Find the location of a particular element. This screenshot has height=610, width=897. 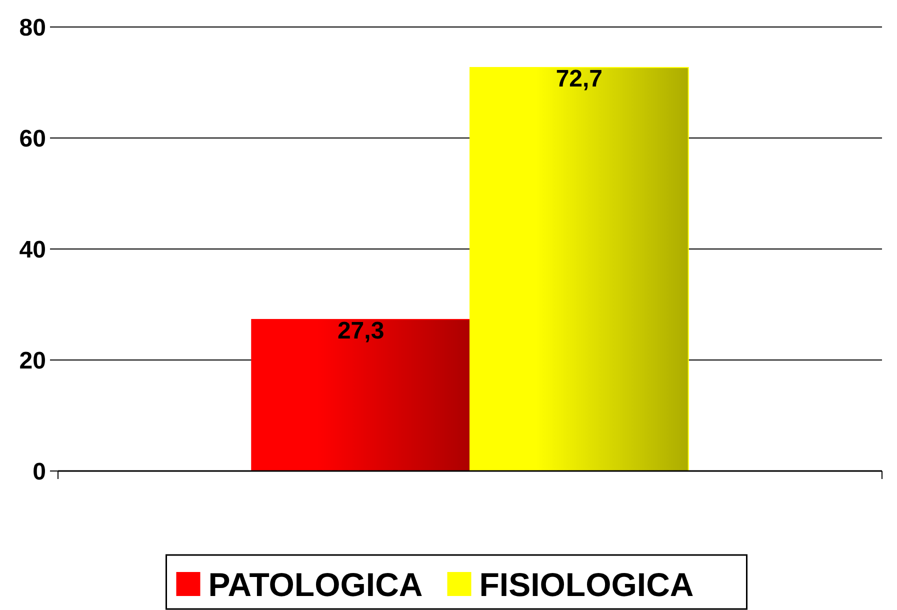

y-tick-label: 80 is located at coordinates (32, 28).